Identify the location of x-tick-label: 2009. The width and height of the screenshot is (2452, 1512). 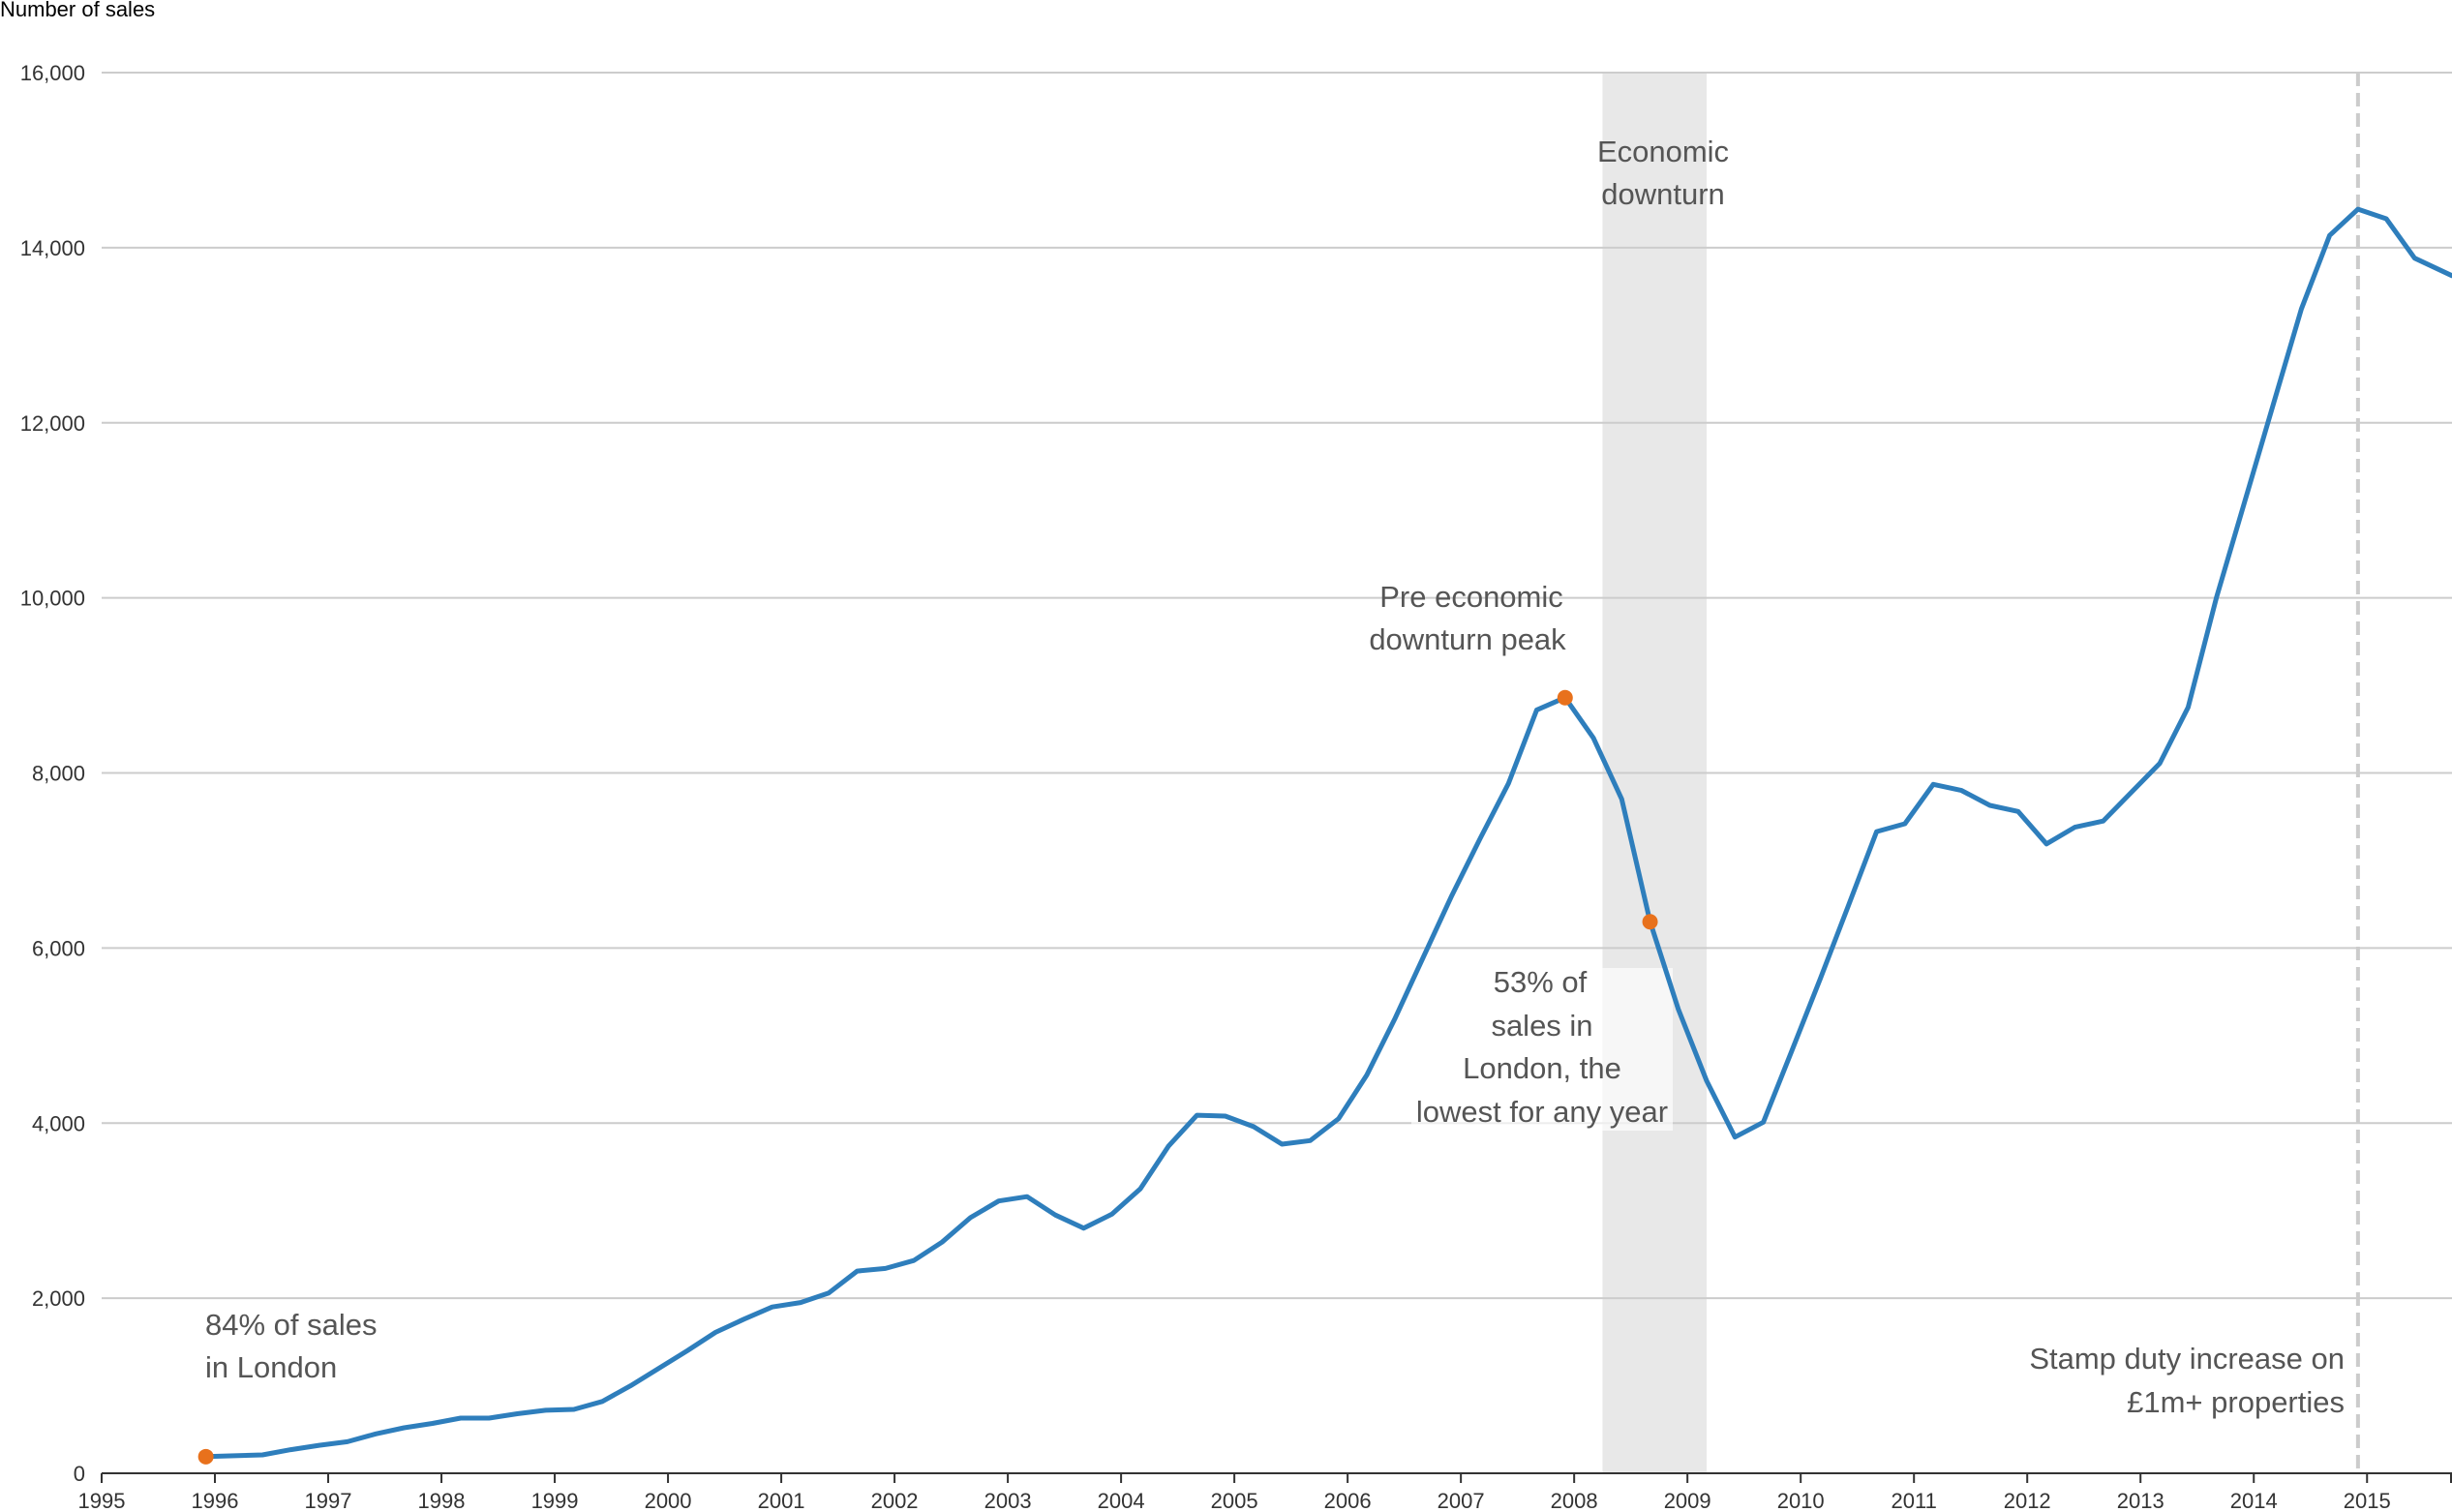
(1687, 1500).